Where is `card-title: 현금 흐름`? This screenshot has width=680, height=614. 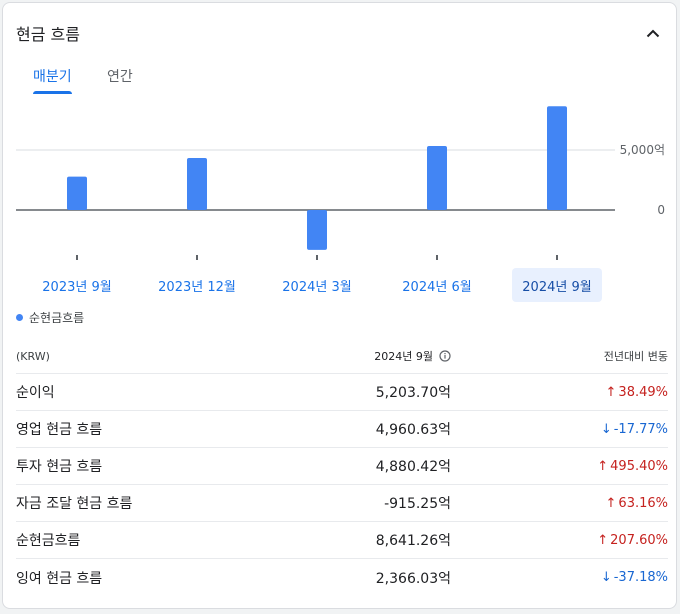
card-title: 현금 흐름 is located at coordinates (48, 34).